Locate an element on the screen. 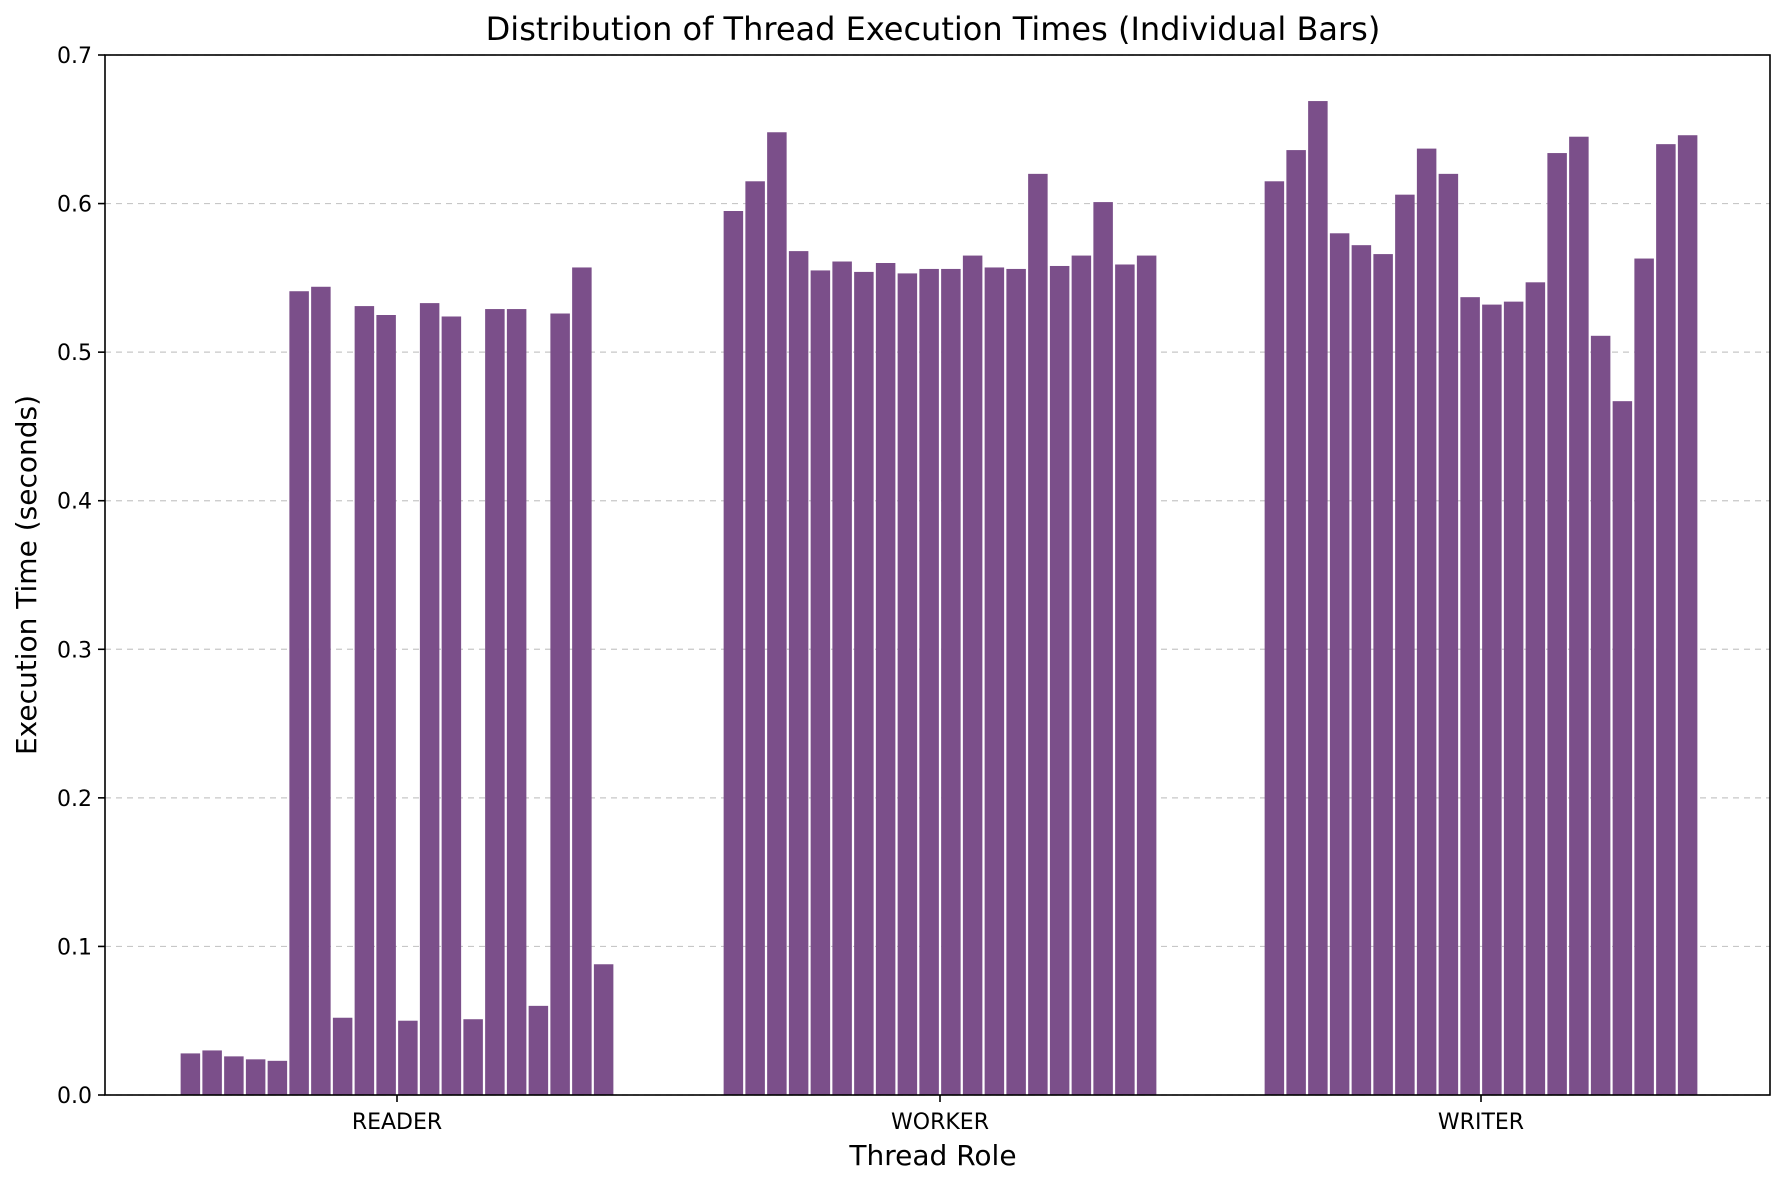  x-axis-label: Thread Role is located at coordinates (932, 1155).